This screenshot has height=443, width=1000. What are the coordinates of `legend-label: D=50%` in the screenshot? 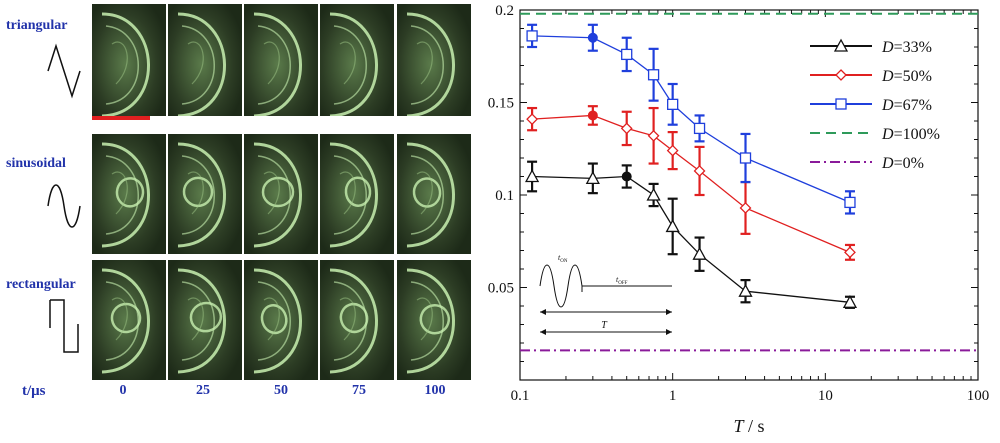 It's located at (906, 76).